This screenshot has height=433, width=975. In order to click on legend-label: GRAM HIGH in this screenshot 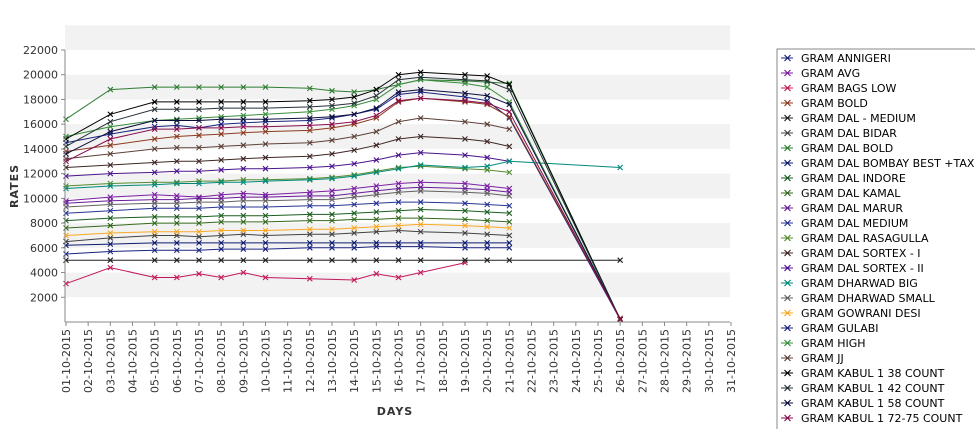, I will do `click(833, 343)`.